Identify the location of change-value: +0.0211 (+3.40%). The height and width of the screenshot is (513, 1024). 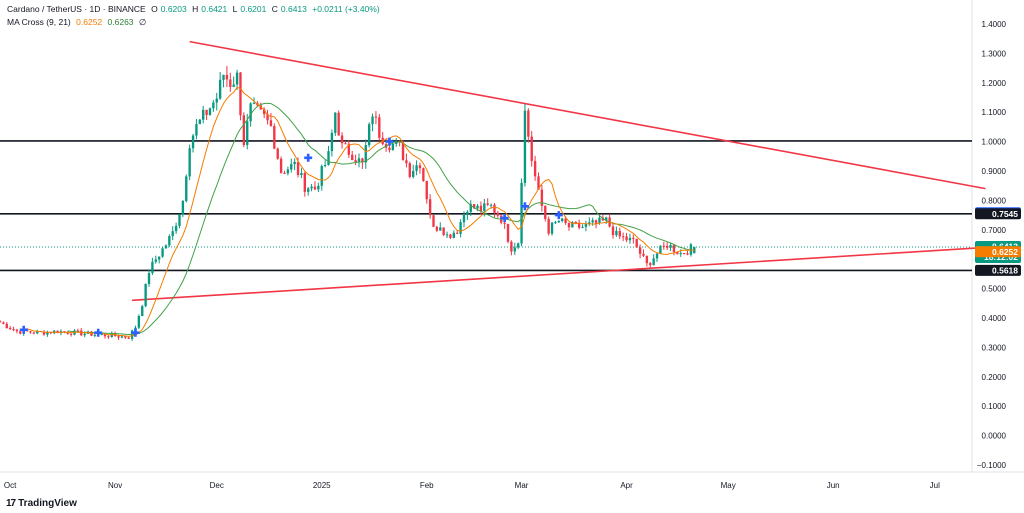
(346, 9).